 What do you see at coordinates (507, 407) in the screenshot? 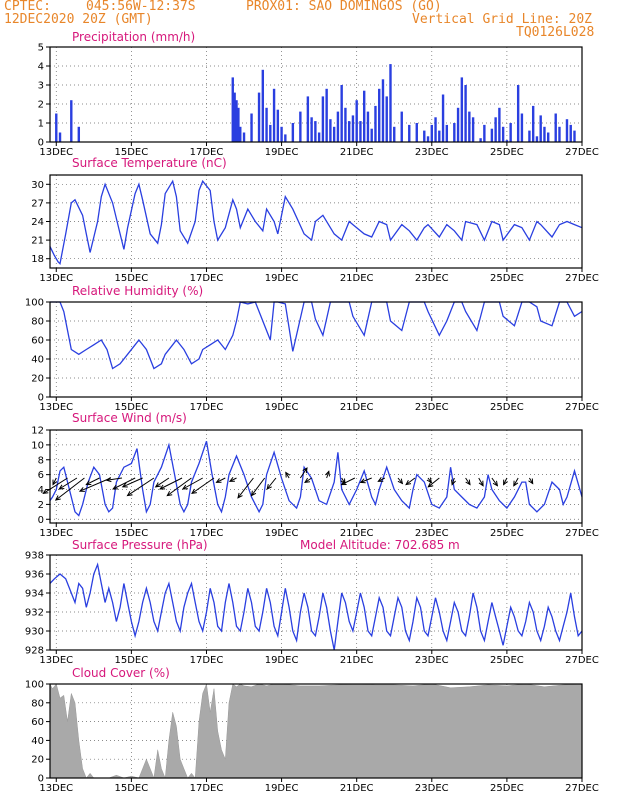
I see `rh-xtick-label: 25DEC` at bounding box center [507, 407].